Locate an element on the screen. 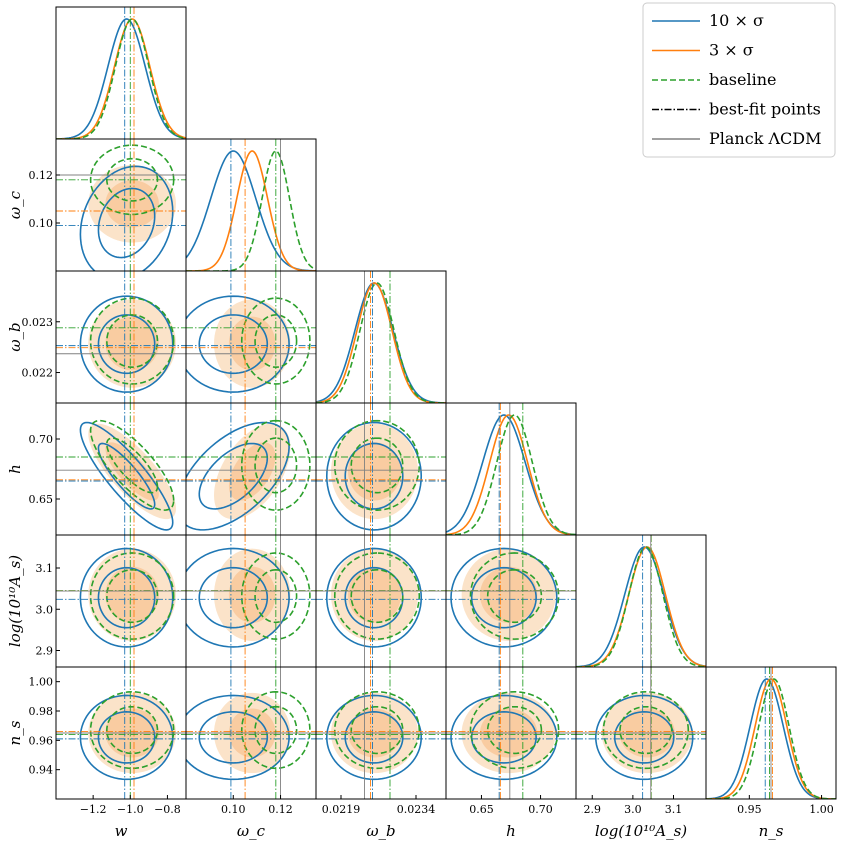  x-tick-label: −0.8 is located at coordinates (167, 809).